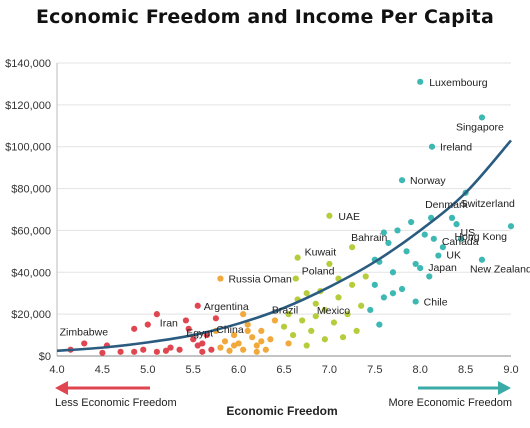 The image size is (530, 428). I want to click on point-label: Argentina, so click(226, 307).